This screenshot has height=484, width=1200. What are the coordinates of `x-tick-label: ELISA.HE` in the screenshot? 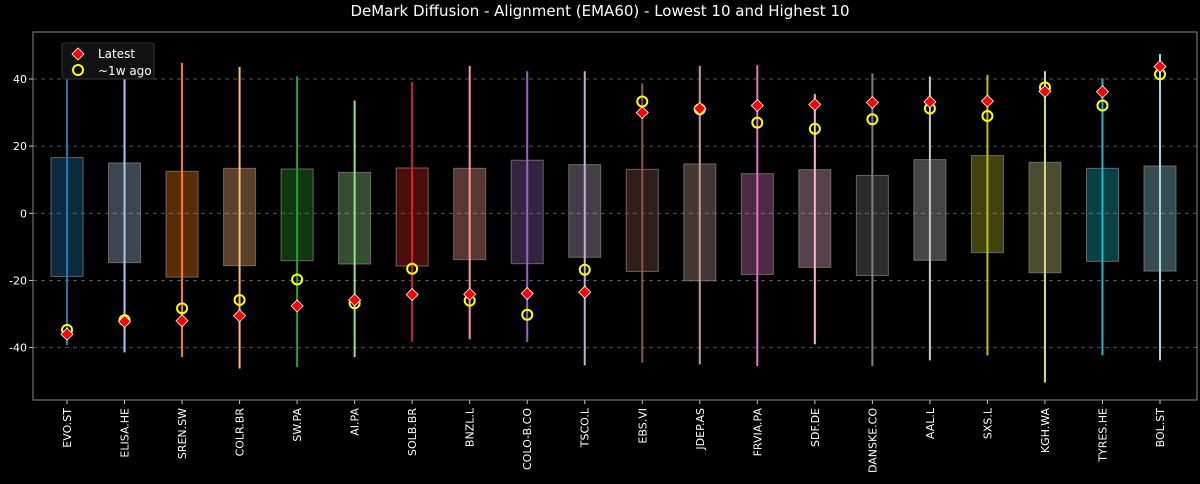 It's located at (125, 433).